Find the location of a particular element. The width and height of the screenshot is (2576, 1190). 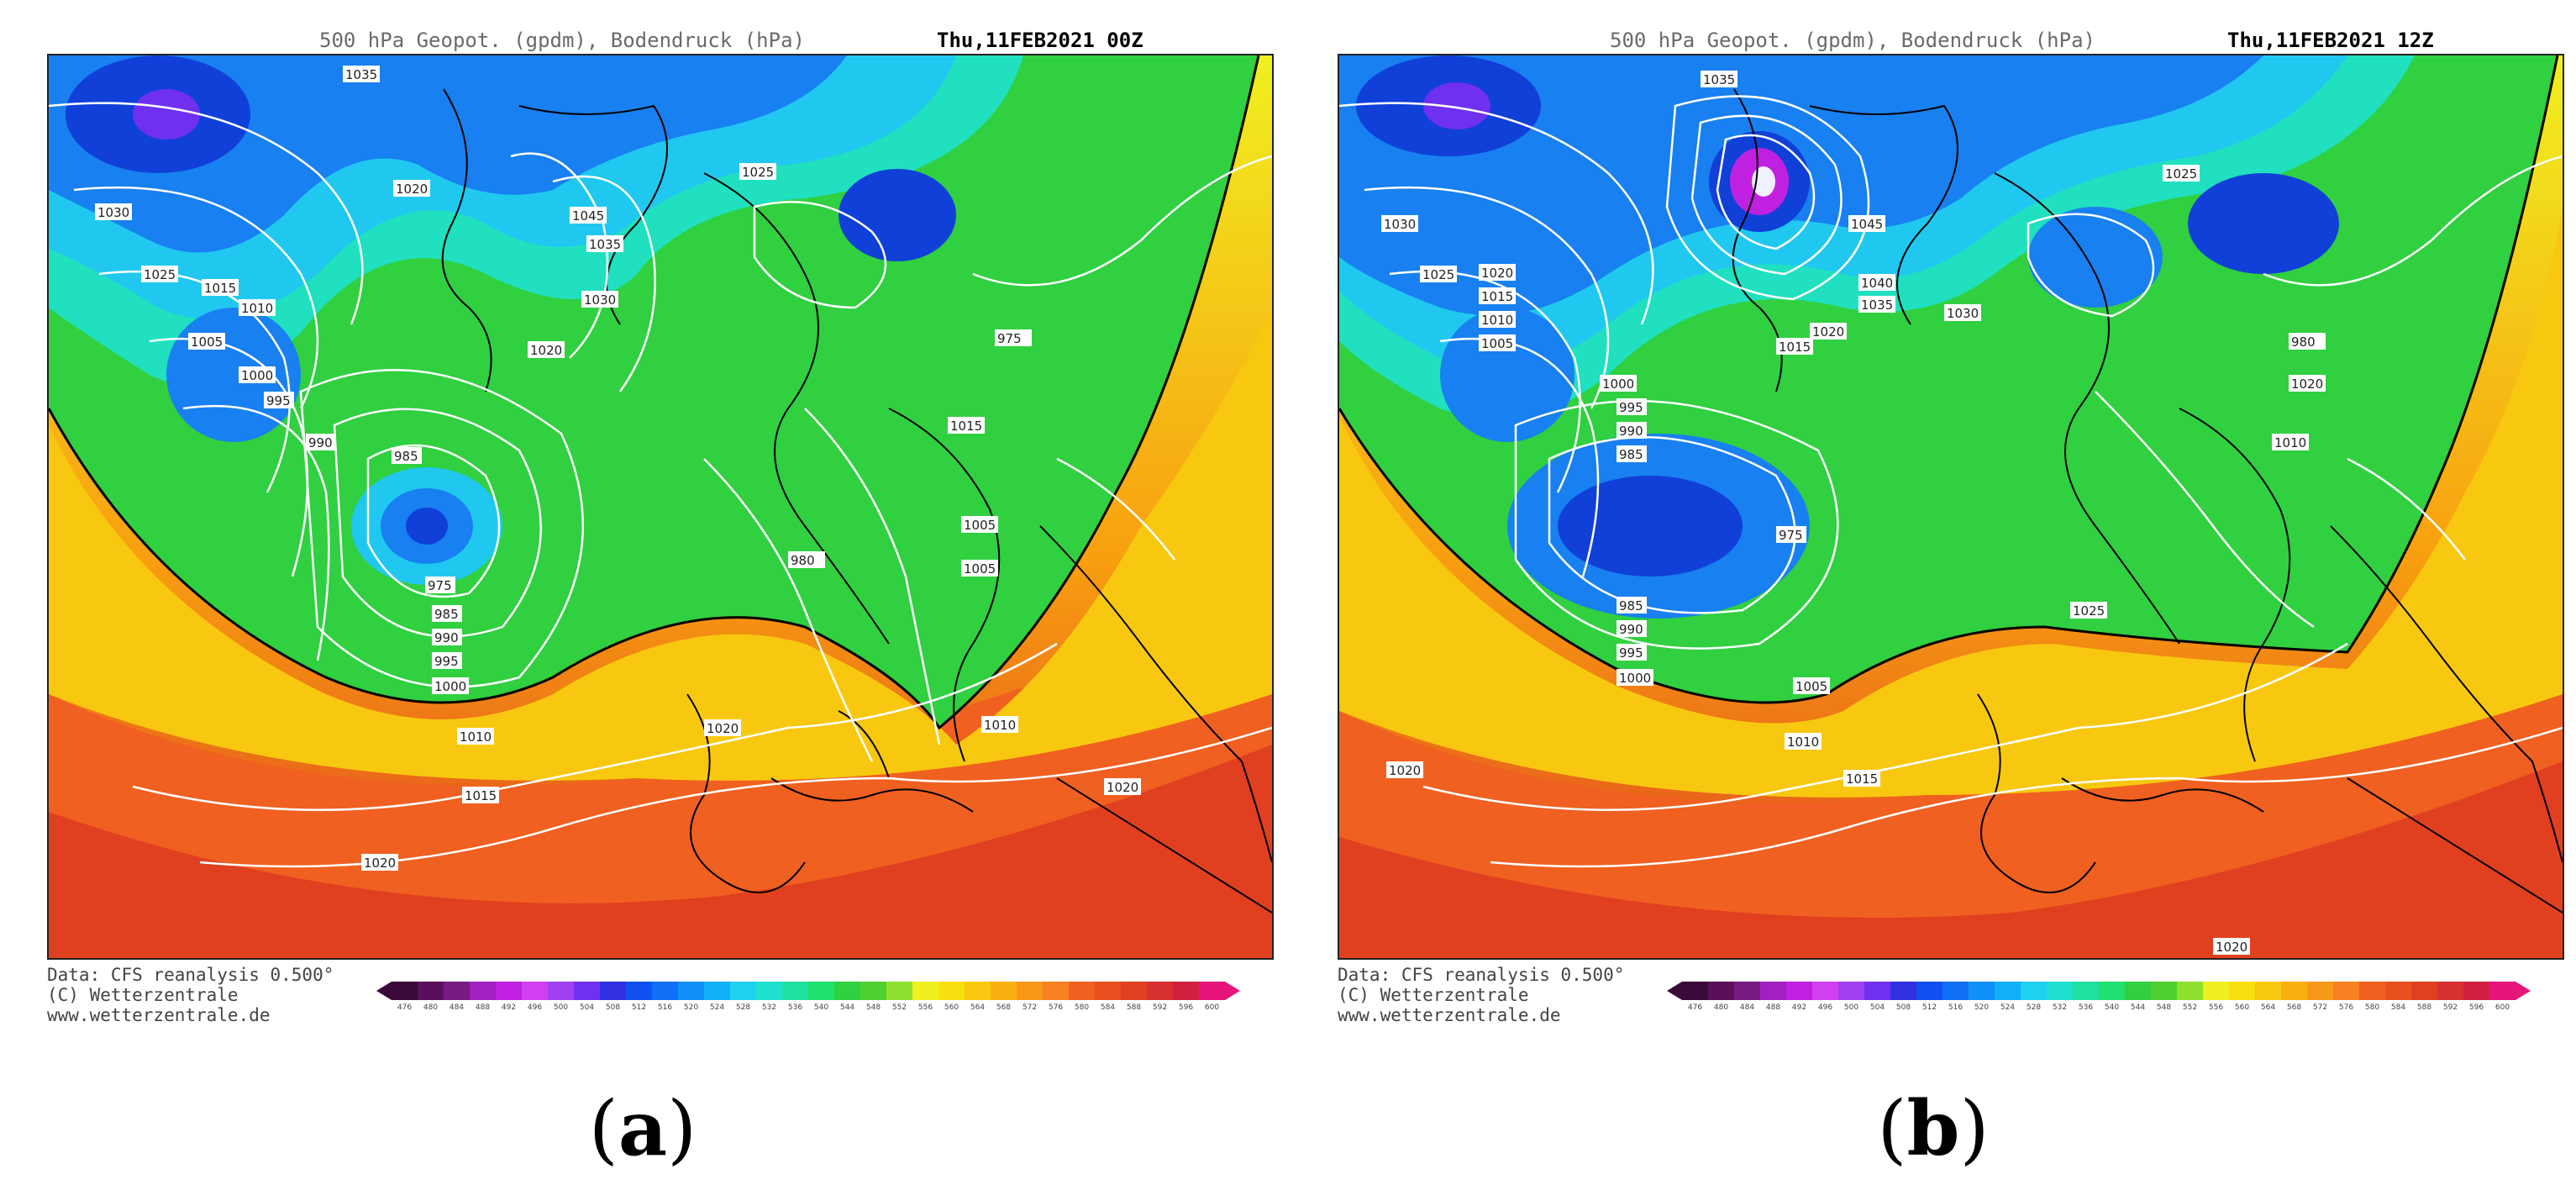

colorbar-tick-label: 536 is located at coordinates (2086, 1007).